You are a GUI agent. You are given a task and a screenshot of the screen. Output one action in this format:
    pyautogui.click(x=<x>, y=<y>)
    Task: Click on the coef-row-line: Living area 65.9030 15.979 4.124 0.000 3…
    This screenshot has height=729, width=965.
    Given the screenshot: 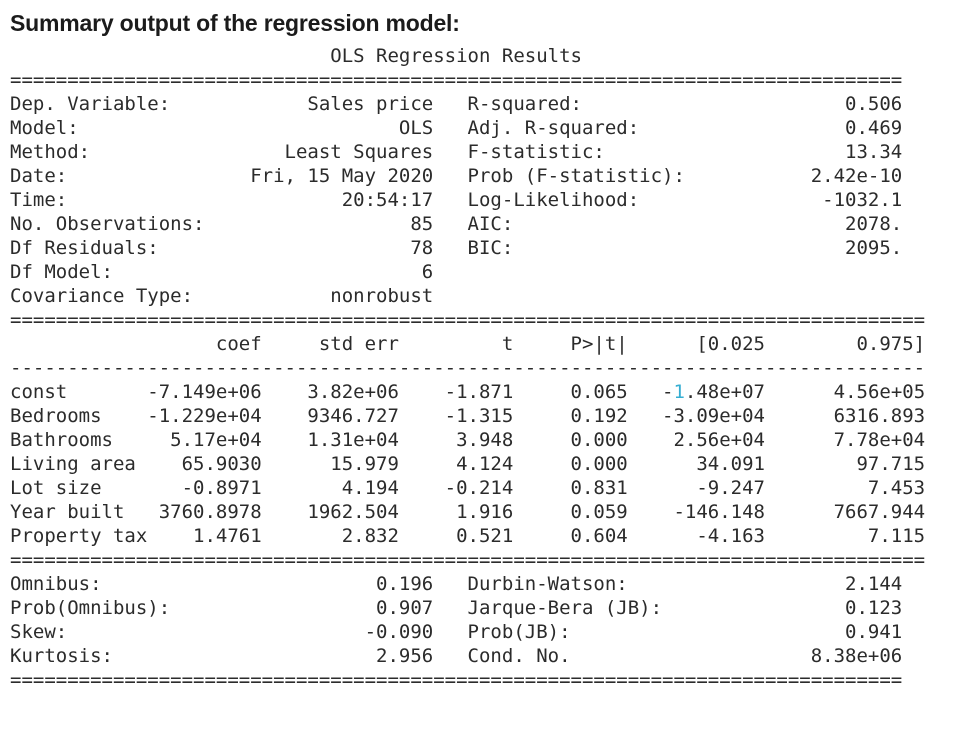 What is the action you would take?
    pyautogui.click(x=468, y=464)
    